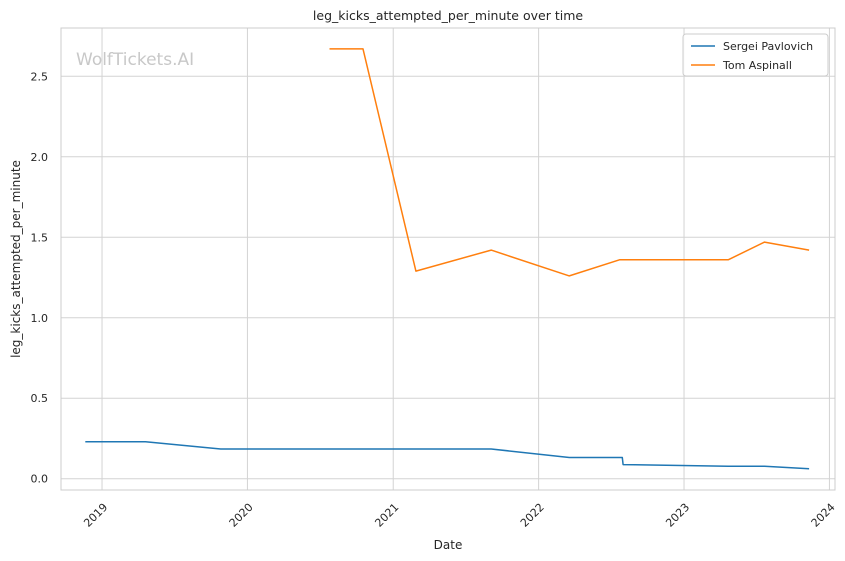 The image size is (845, 561). Describe the element at coordinates (757, 65) in the screenshot. I see `legend-label: Tom Aspinall` at that location.